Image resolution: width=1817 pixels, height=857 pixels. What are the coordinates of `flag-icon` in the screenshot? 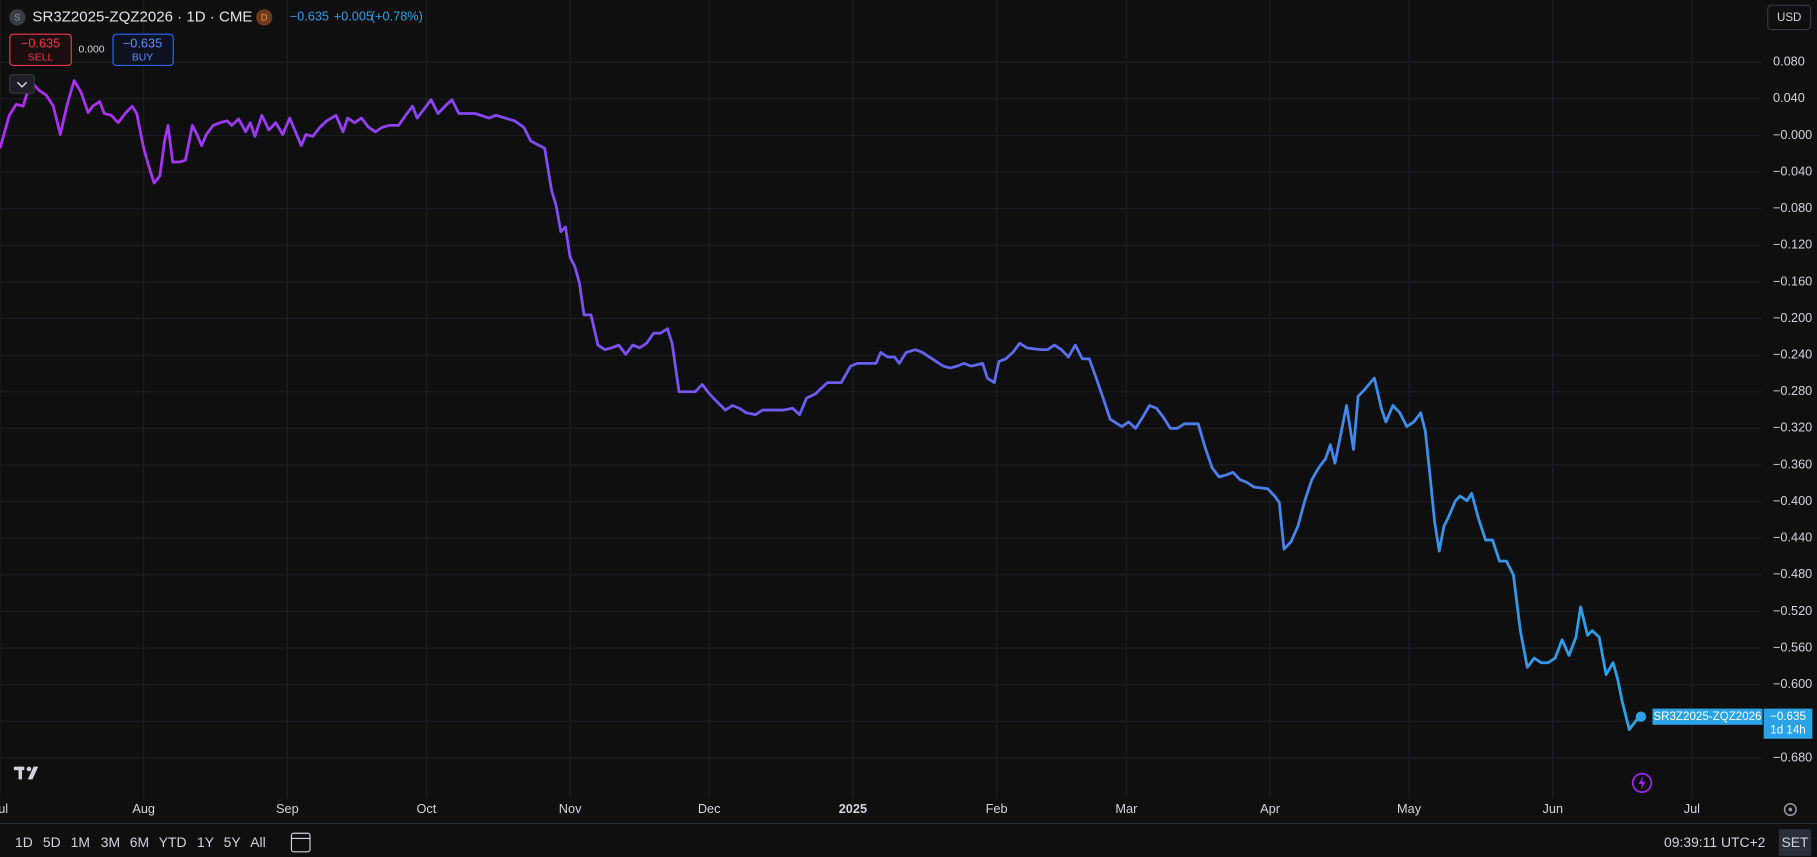 It's located at (264, 17).